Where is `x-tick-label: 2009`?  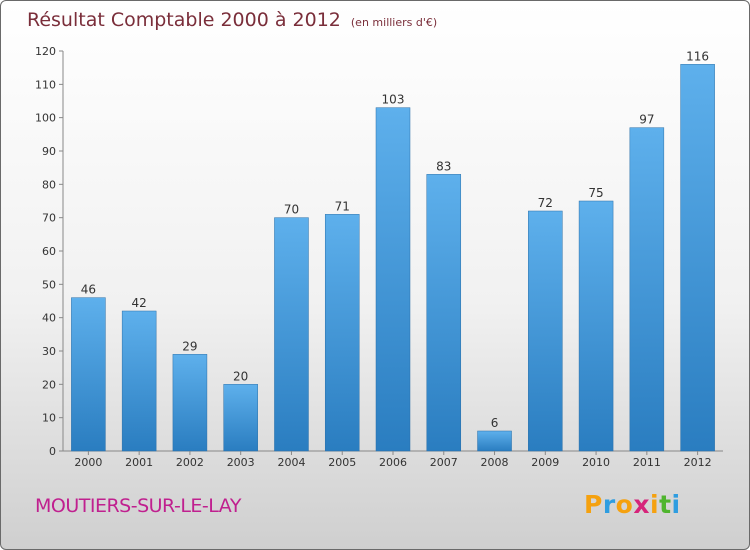 x-tick-label: 2009 is located at coordinates (545, 462).